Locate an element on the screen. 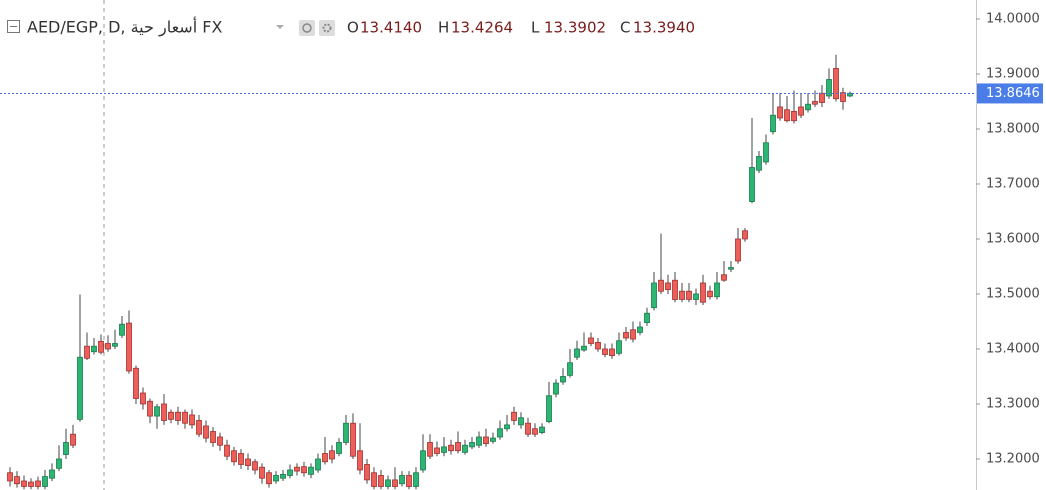 The width and height of the screenshot is (1046, 490). collapse-box is located at coordinates (13, 26).